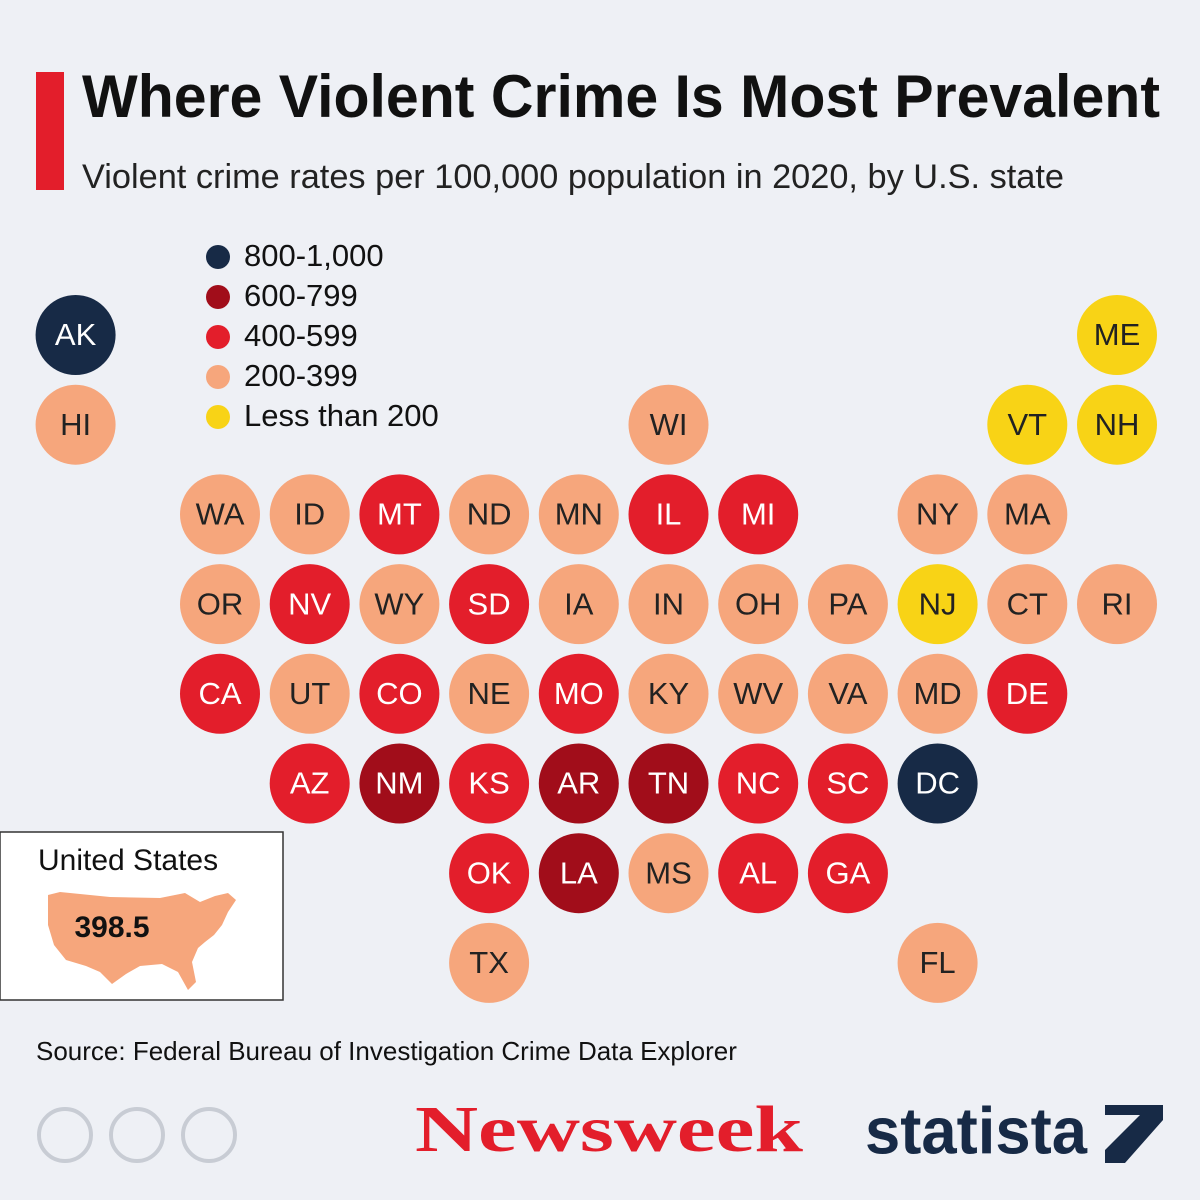 The height and width of the screenshot is (1200, 1200). What do you see at coordinates (301, 375) in the screenshot?
I see `legend-label: 200-399` at bounding box center [301, 375].